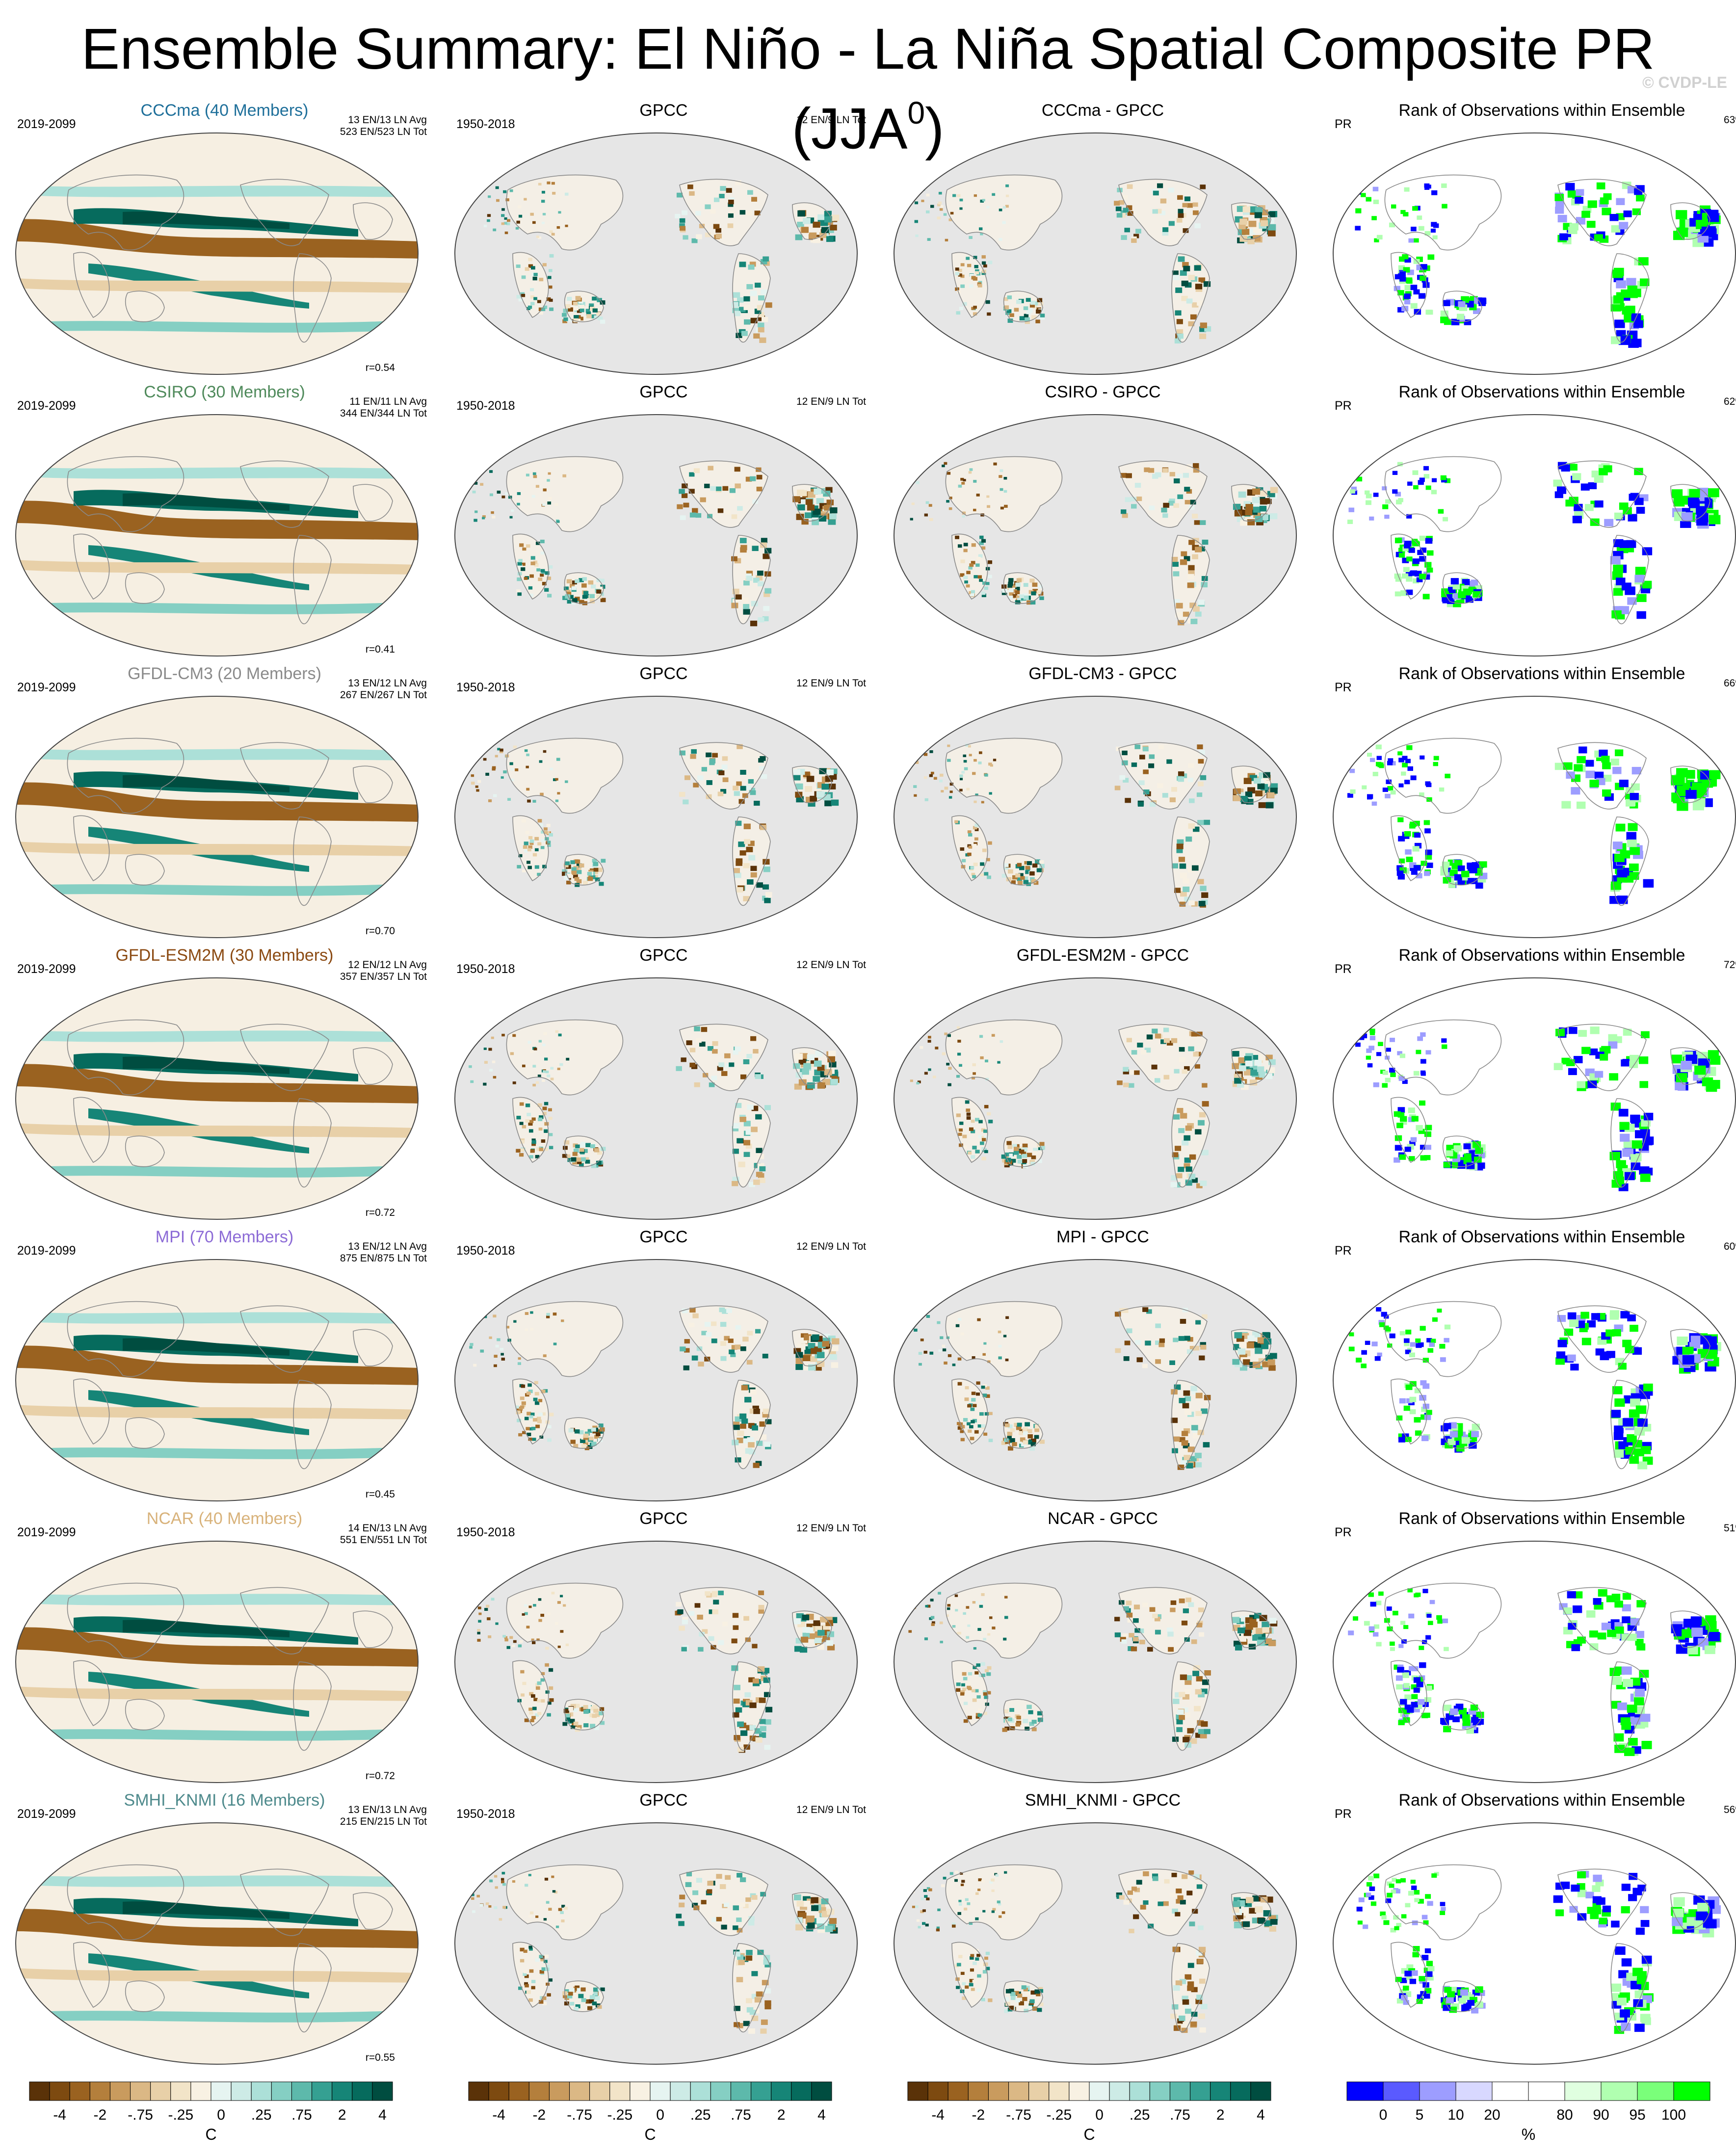  I want to click on event-counts: 13 EN/12 LN Avg 875 EN/875 LN Tot, so click(383, 1252).